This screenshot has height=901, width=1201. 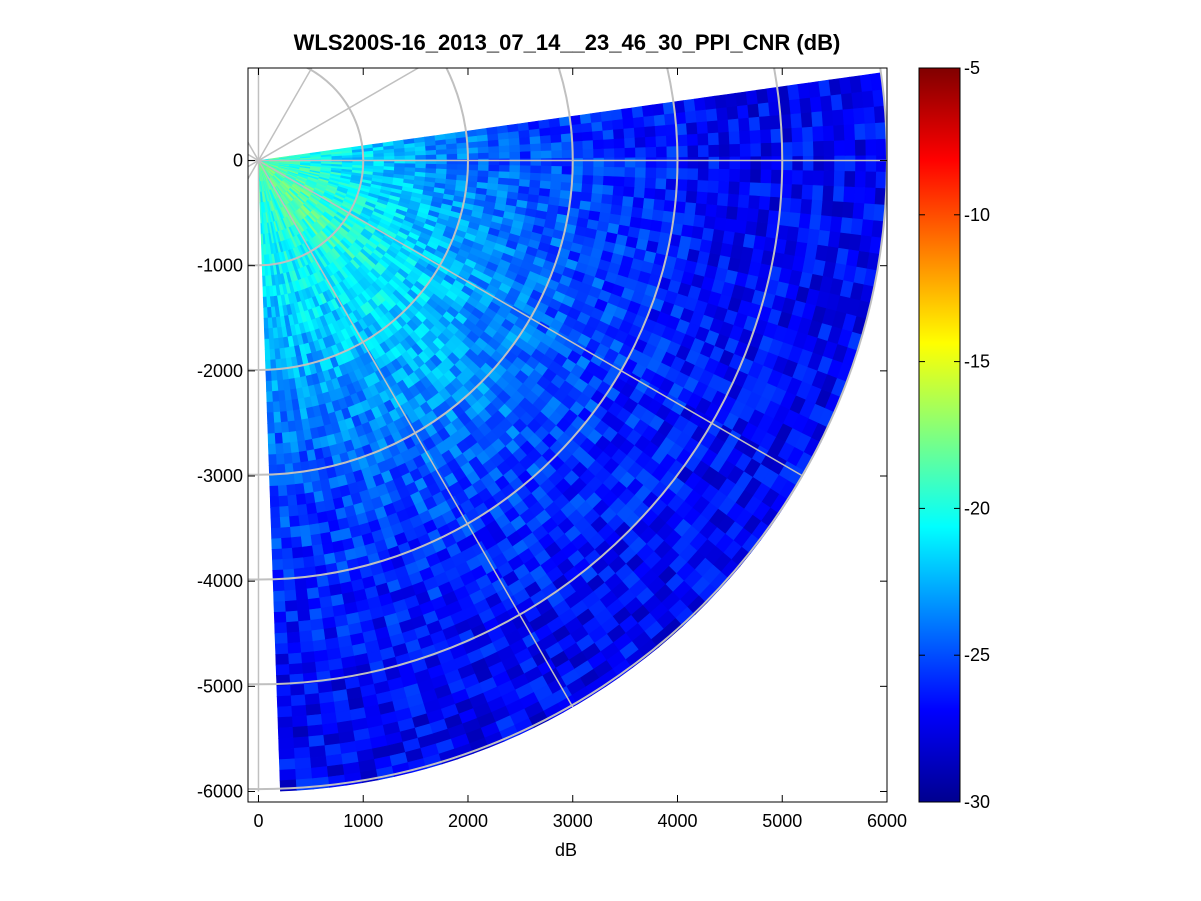 What do you see at coordinates (220, 371) in the screenshot?
I see `y-tick-label: -2000` at bounding box center [220, 371].